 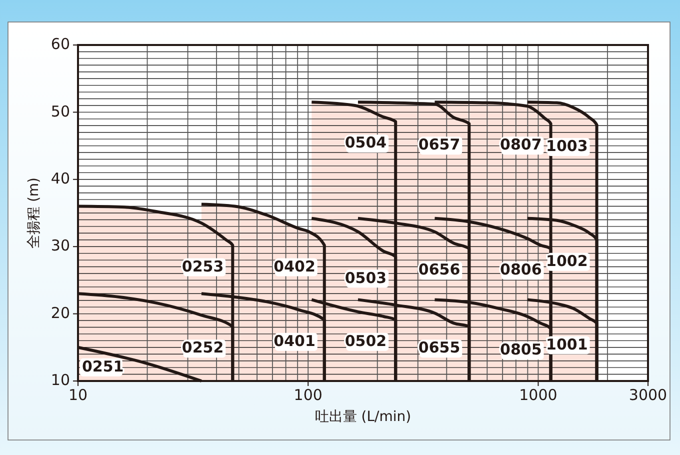 I want to click on x-tick-label: 100, so click(x=308, y=395).